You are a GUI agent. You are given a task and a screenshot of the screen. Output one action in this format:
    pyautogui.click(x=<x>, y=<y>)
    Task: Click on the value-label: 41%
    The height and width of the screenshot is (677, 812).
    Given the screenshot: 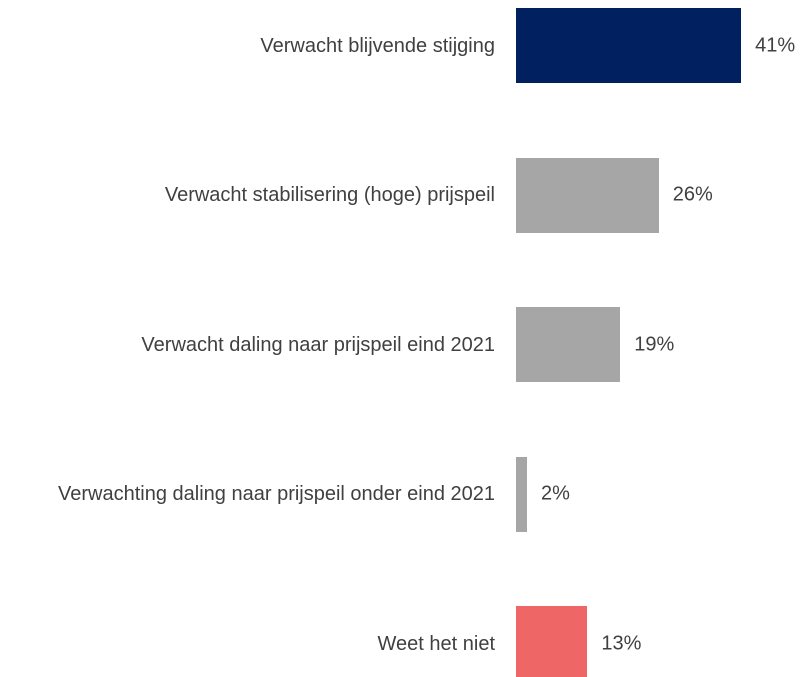 What is the action you would take?
    pyautogui.click(x=775, y=45)
    